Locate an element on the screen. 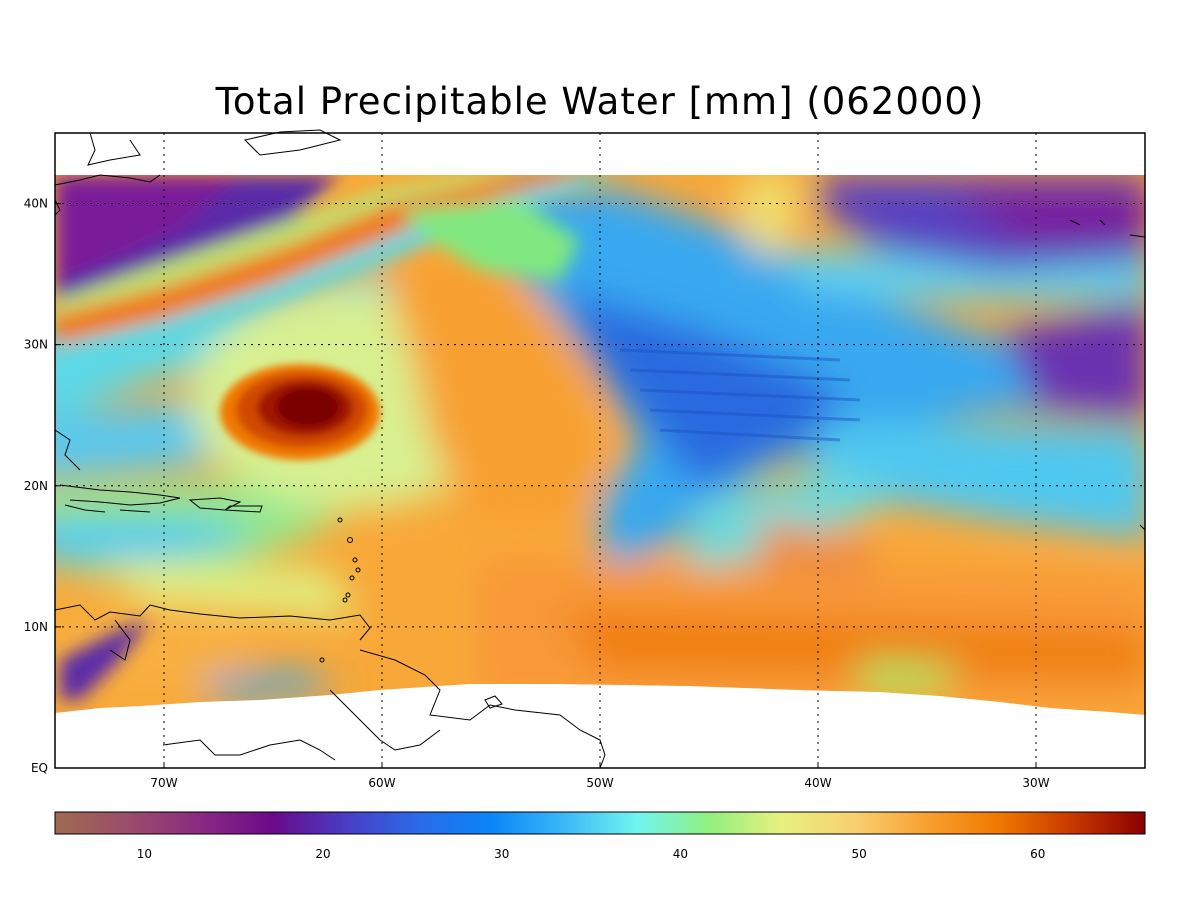  lon-tick-label: 50W is located at coordinates (599, 783).